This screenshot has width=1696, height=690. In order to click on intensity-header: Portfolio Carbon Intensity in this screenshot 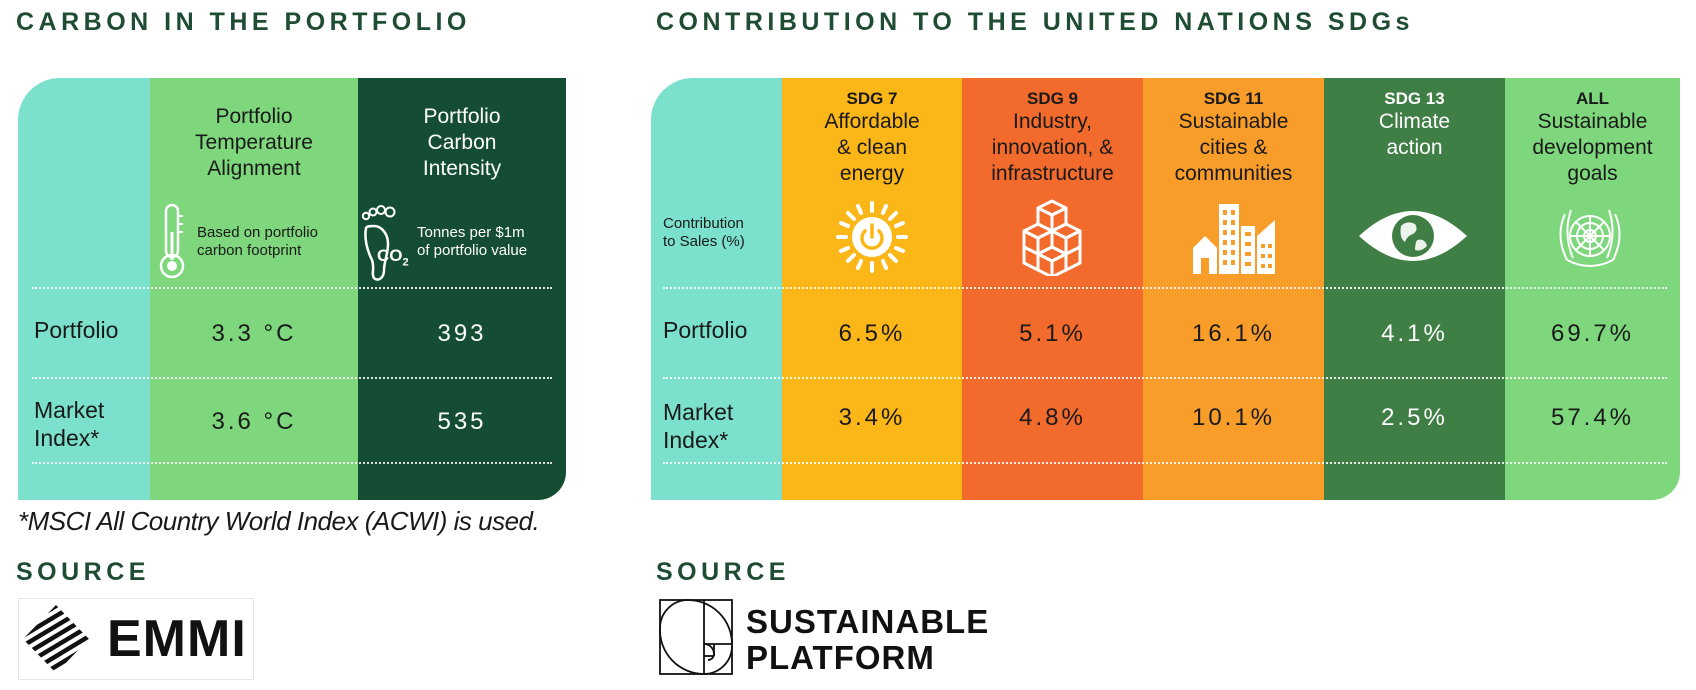, I will do `click(462, 142)`.